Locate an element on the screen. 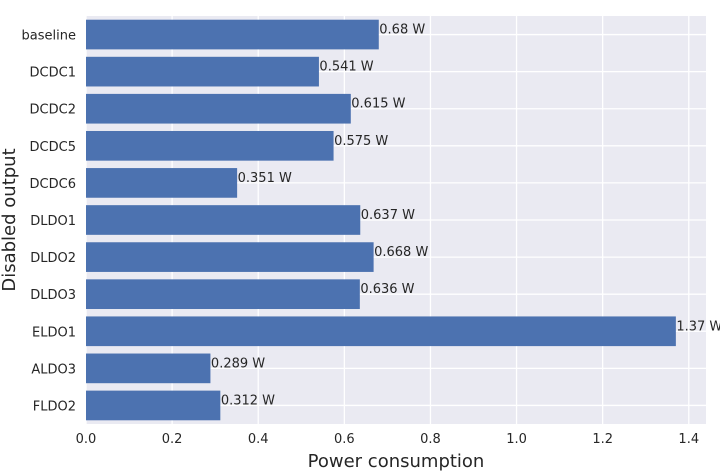  data-label-DCDC6: 0.351 W is located at coordinates (265, 178).